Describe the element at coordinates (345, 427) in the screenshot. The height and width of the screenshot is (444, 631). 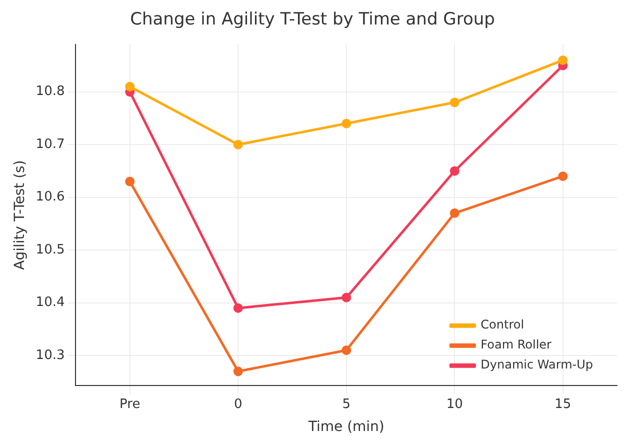
I see `x-axis-title: Time (min)` at that location.